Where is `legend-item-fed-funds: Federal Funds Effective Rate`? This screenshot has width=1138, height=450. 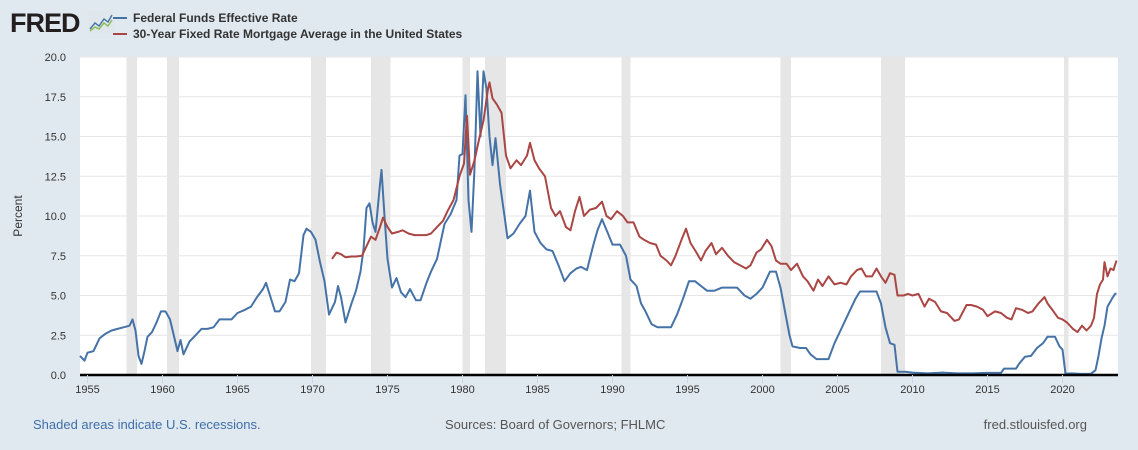
legend-item-fed-funds: Federal Funds Effective Rate is located at coordinates (287, 18).